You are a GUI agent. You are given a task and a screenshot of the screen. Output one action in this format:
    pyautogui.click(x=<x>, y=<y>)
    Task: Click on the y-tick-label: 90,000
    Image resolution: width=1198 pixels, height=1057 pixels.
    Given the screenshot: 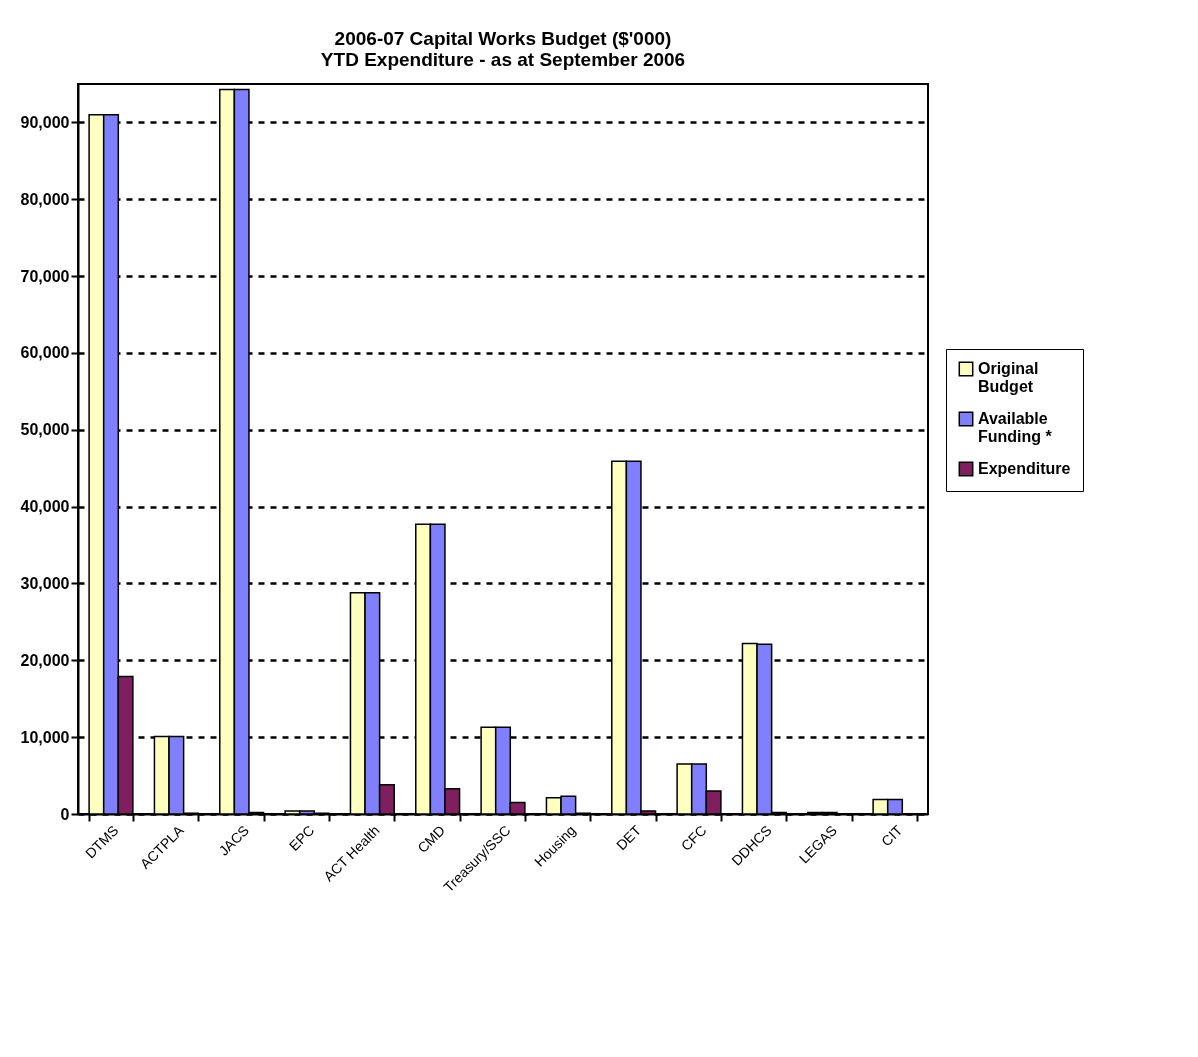 What is the action you would take?
    pyautogui.click(x=45, y=122)
    